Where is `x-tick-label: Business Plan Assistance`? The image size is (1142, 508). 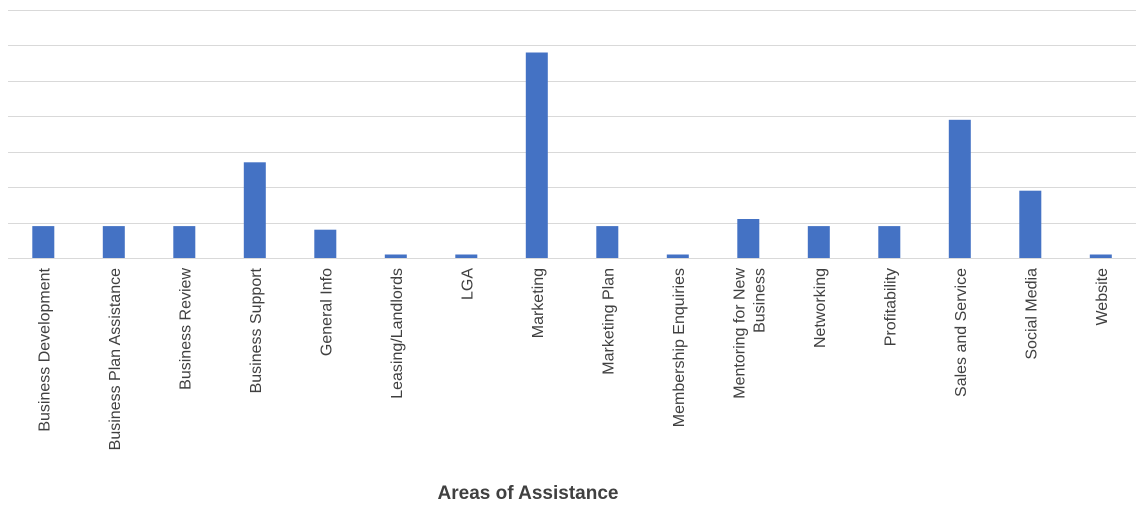
x-tick-label: Business Plan Assistance is located at coordinates (115, 359).